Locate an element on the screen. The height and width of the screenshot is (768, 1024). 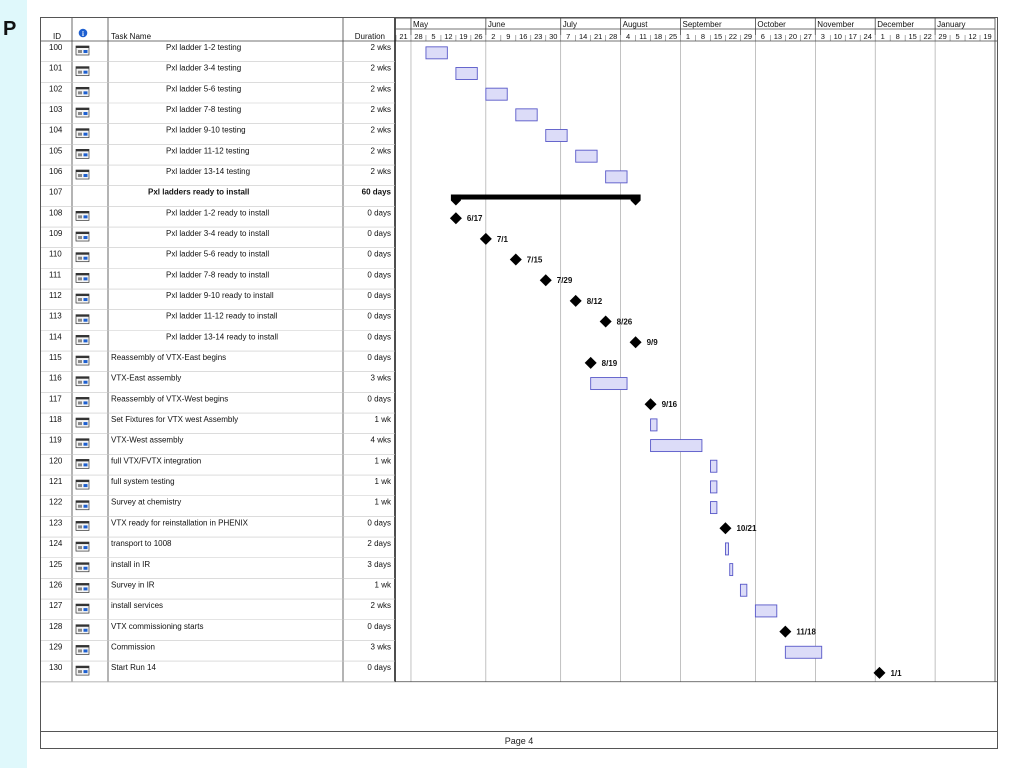
week-label: 19 is located at coordinates (463, 36).